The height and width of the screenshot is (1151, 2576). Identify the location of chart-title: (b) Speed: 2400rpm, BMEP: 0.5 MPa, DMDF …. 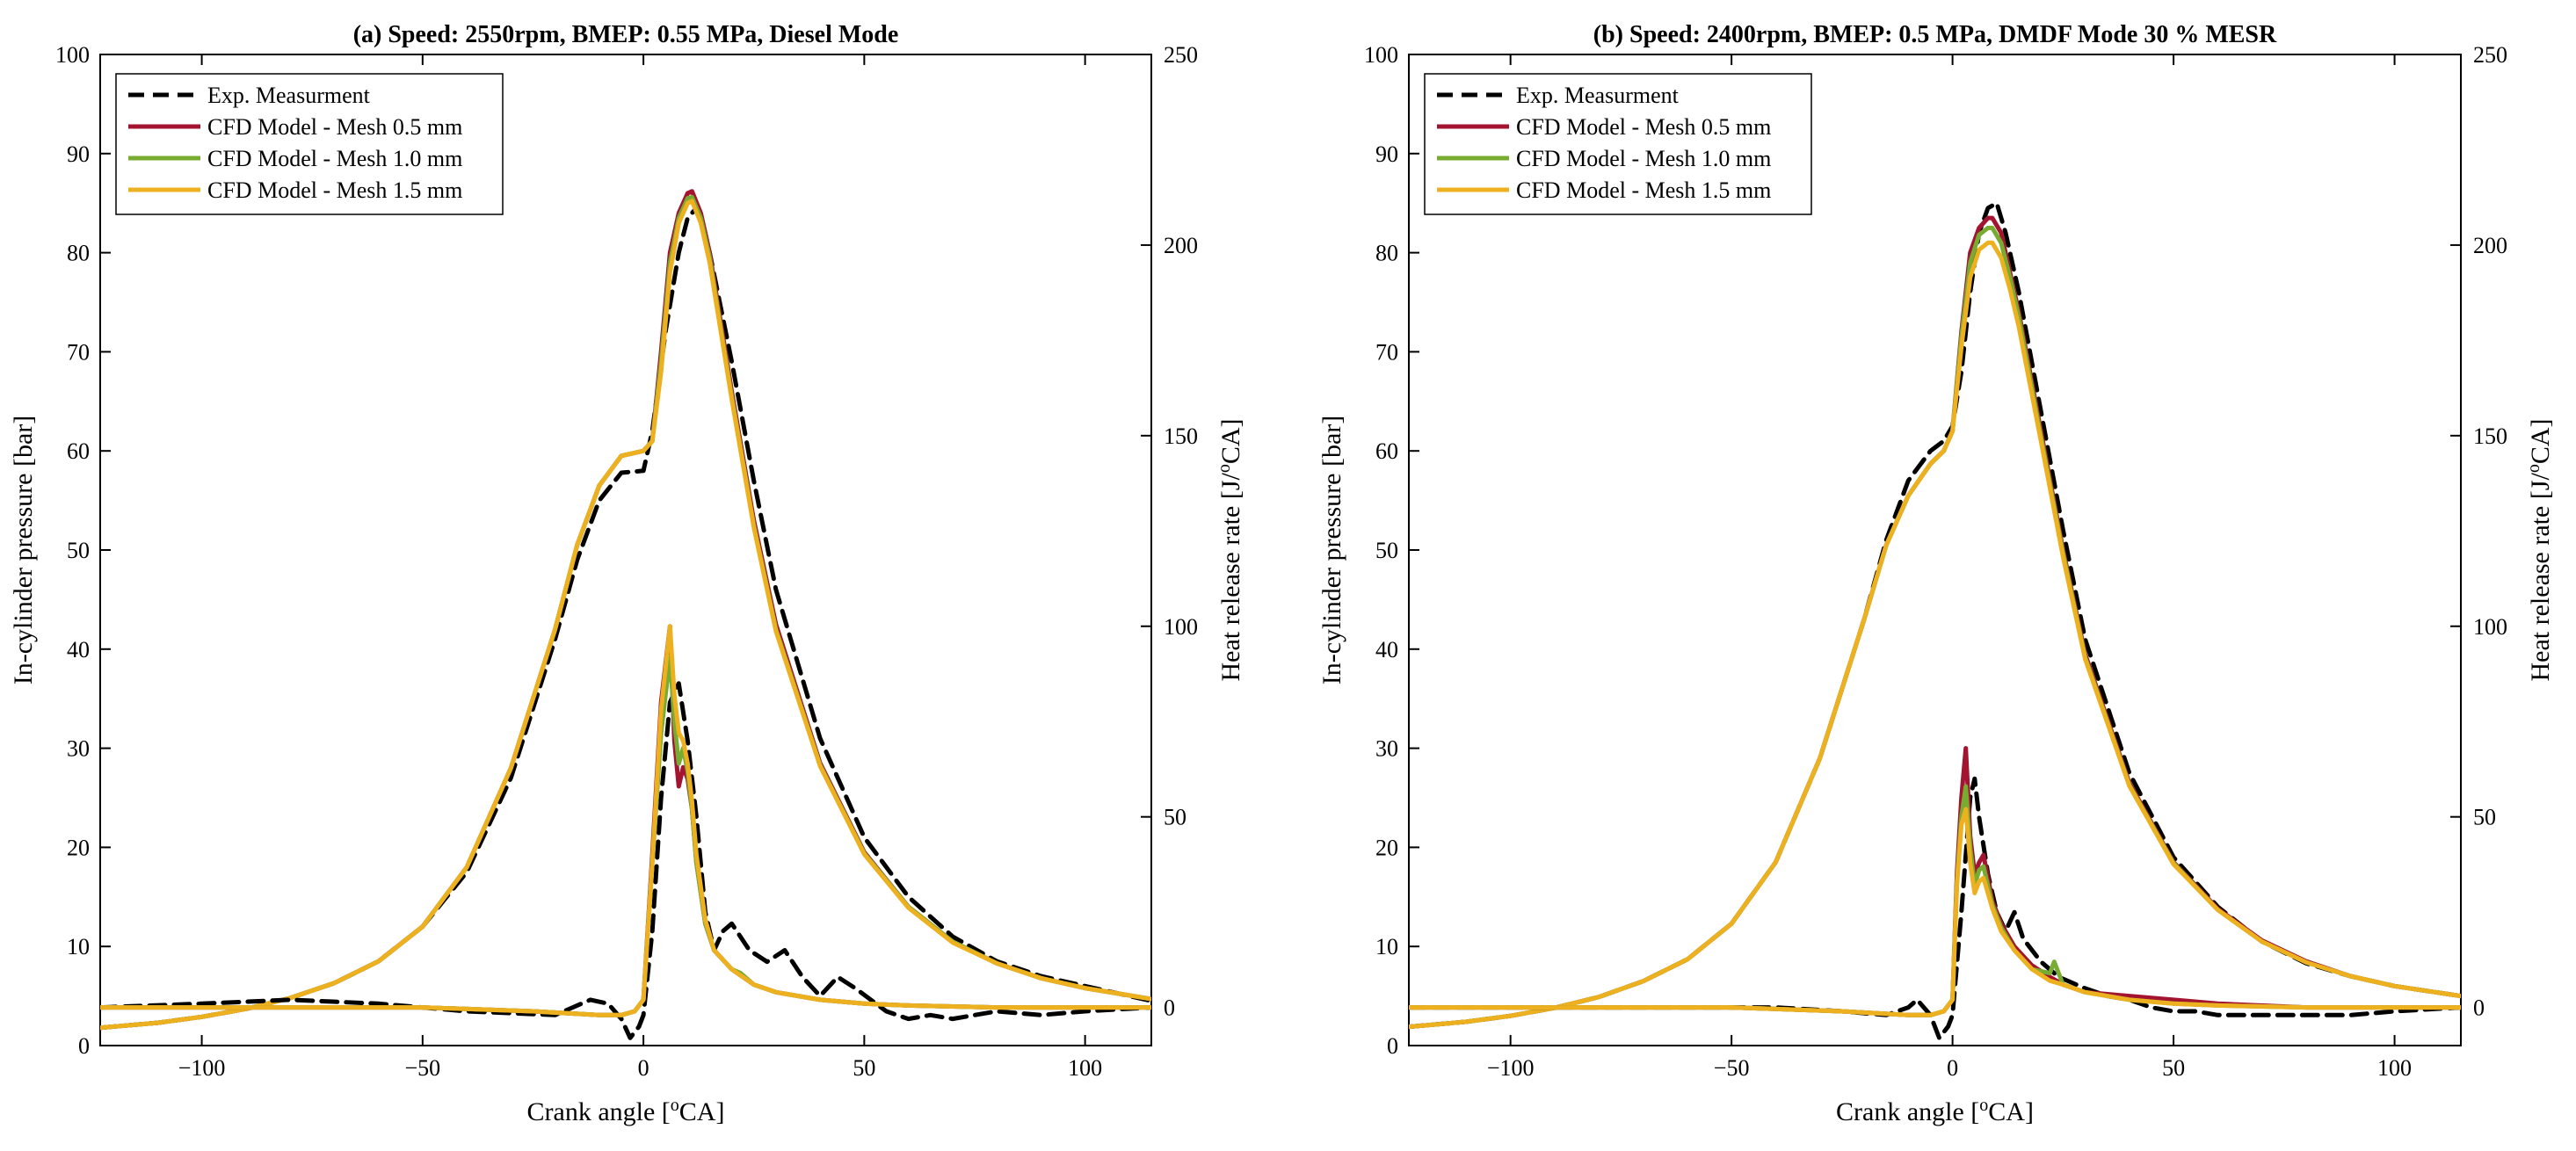
(1935, 35).